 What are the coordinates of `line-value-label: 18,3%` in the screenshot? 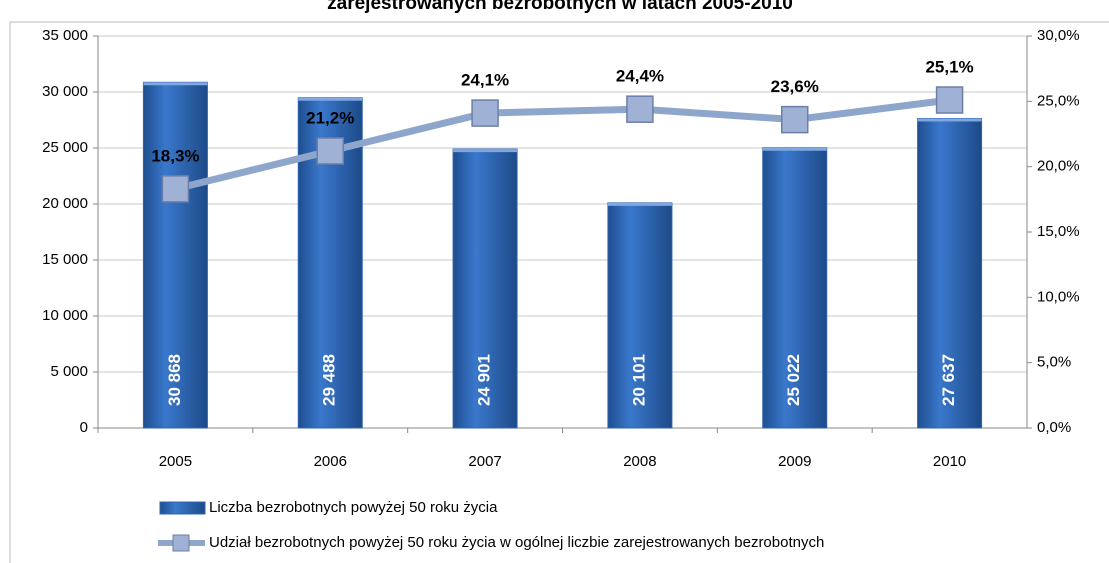 It's located at (175, 155).